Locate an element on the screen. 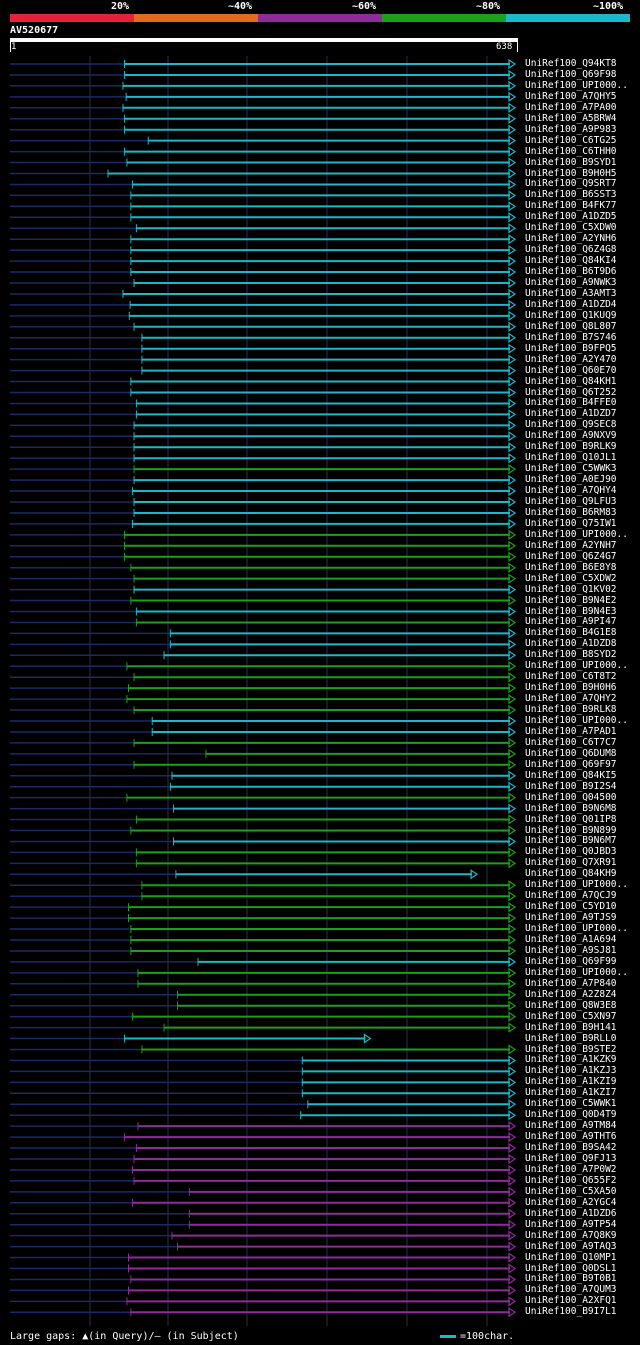 This screenshot has height=1345, width=640. hit-label: UniRef100_A9PI47 is located at coordinates (571, 622).